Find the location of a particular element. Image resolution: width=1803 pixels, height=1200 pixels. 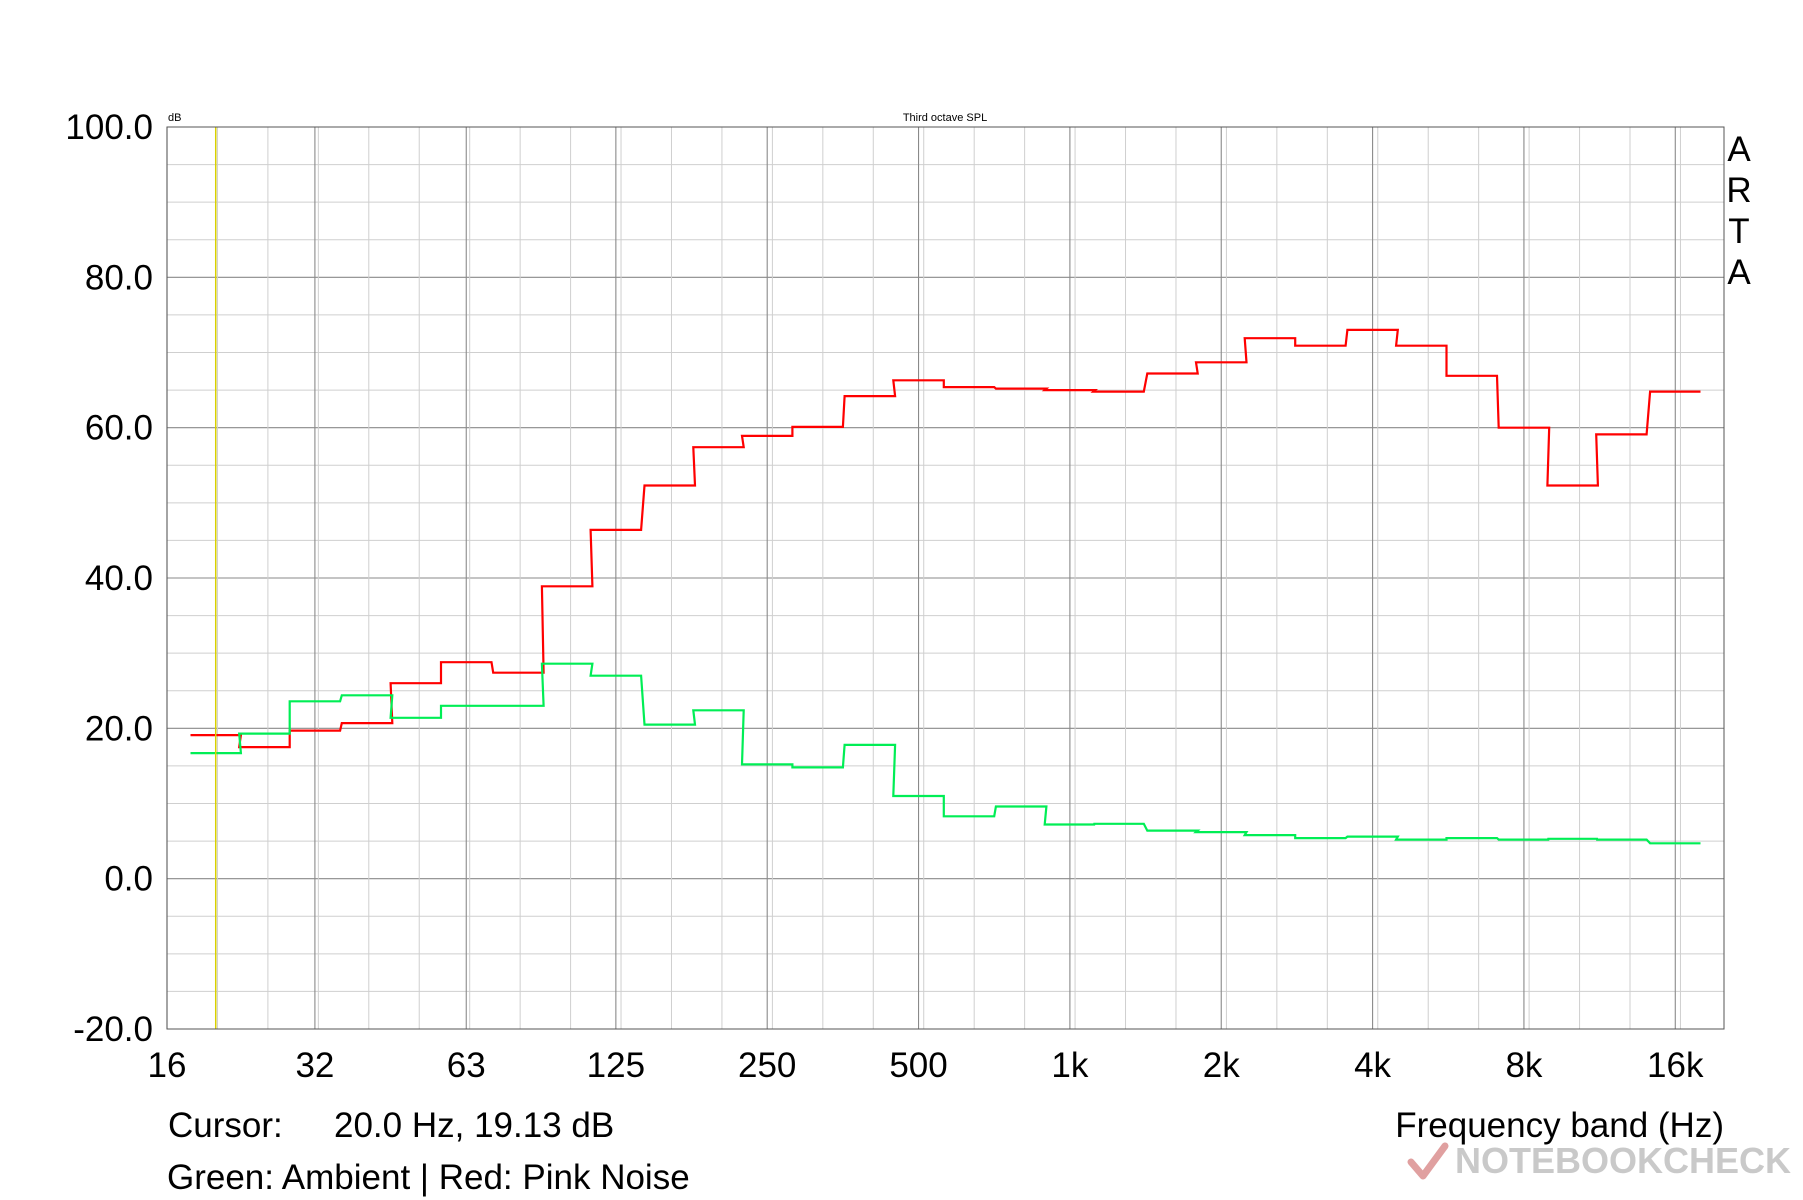

x-tick-label: 16k is located at coordinates (1675, 1065).